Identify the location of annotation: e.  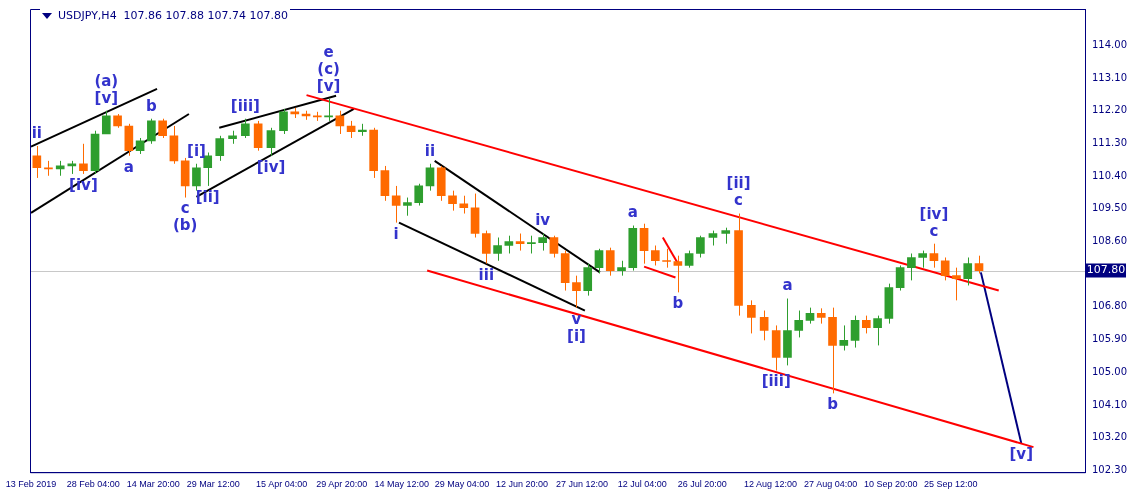
(328, 51).